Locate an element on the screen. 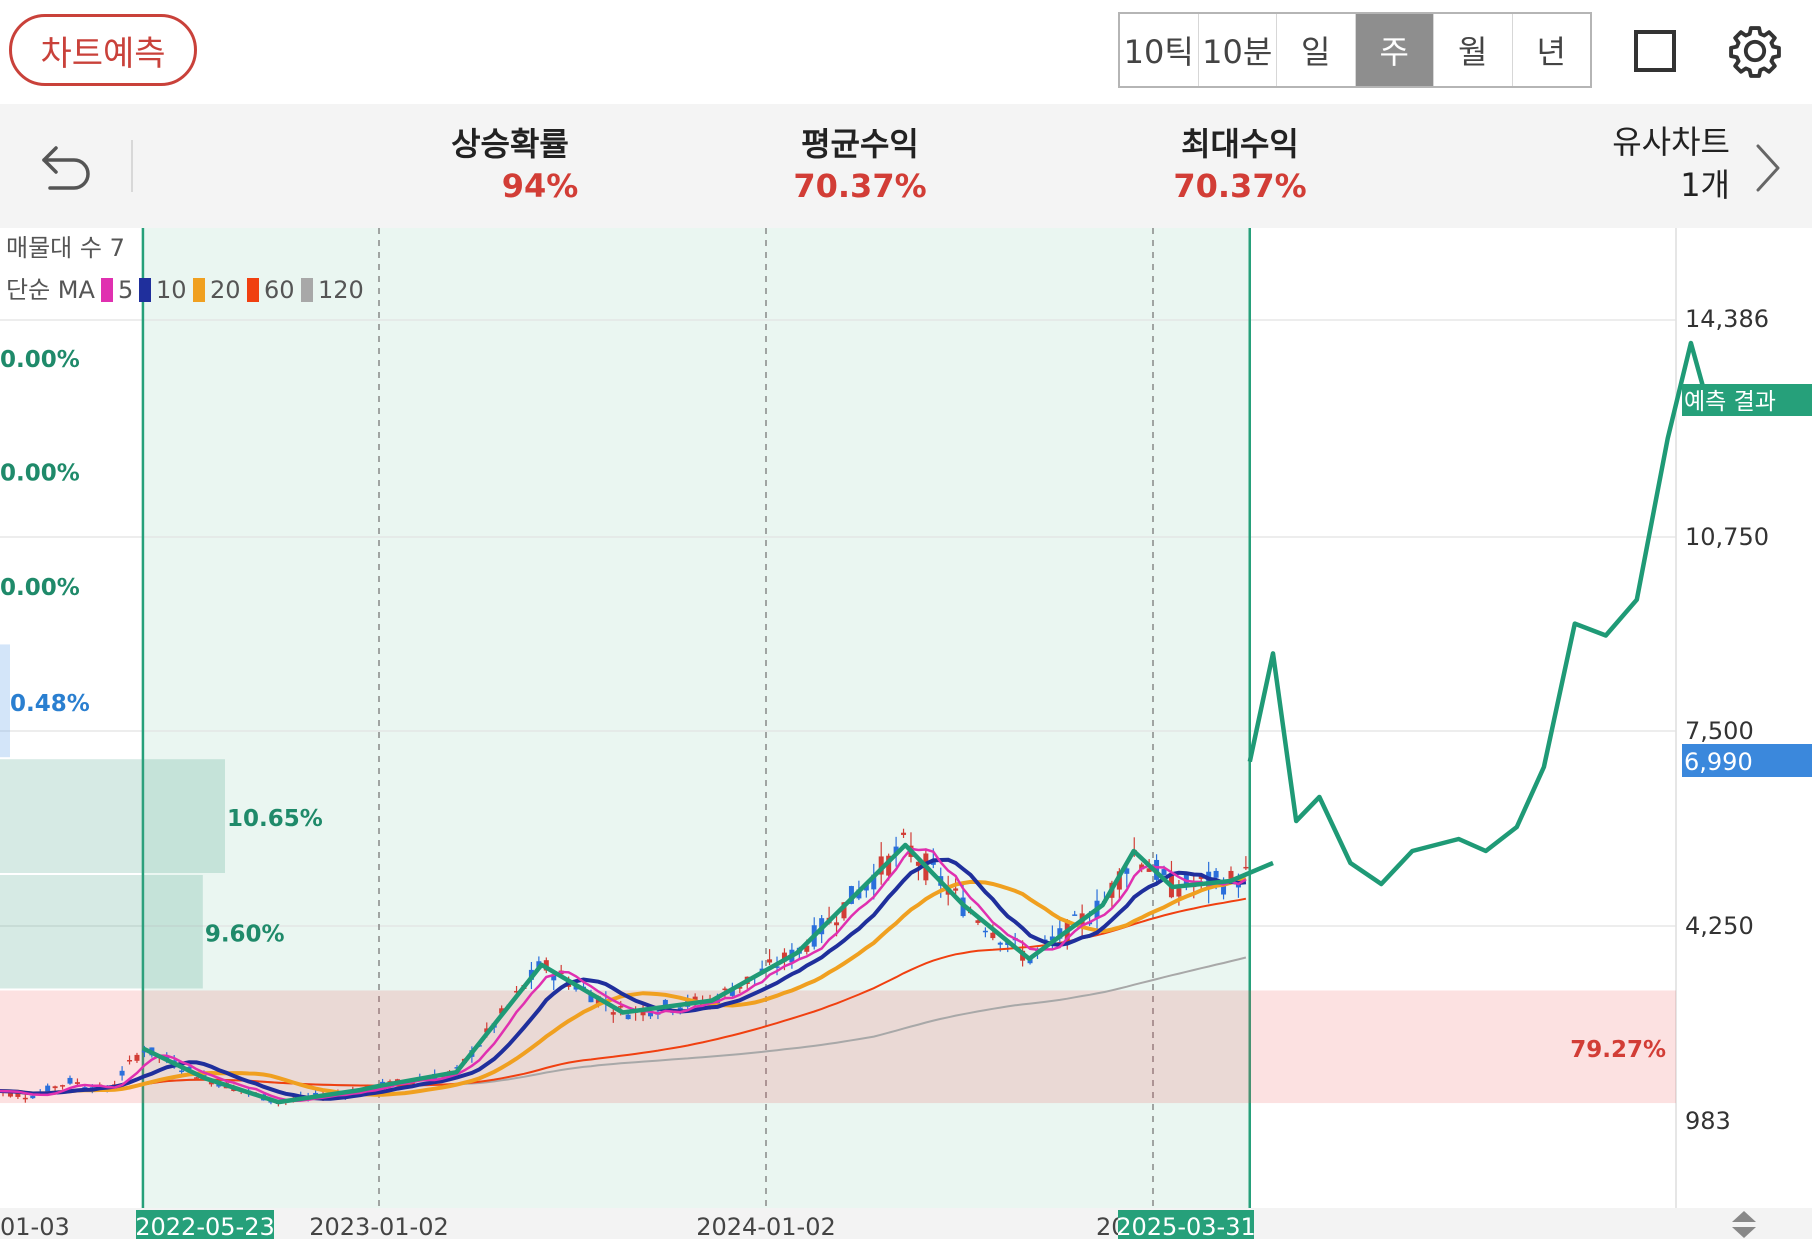 The height and width of the screenshot is (1239, 1812). time-axis-strip is located at coordinates (906, 1223).